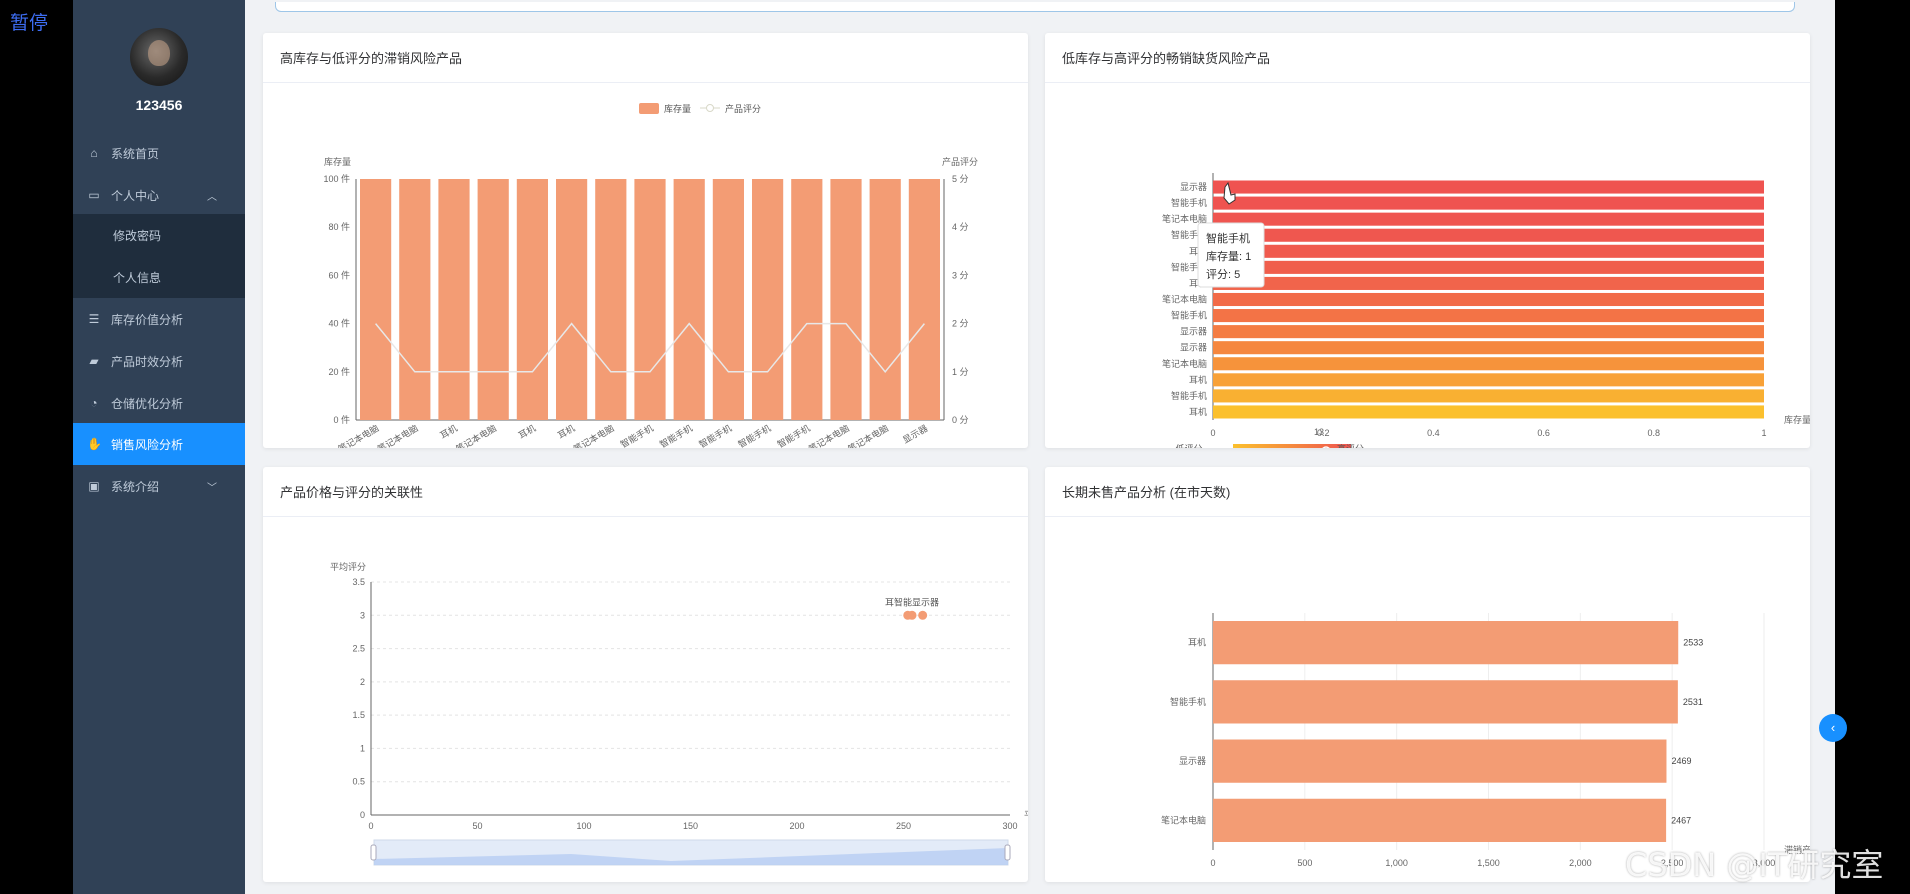  I want to click on x-axis-title: 库存量, so click(1797, 419).